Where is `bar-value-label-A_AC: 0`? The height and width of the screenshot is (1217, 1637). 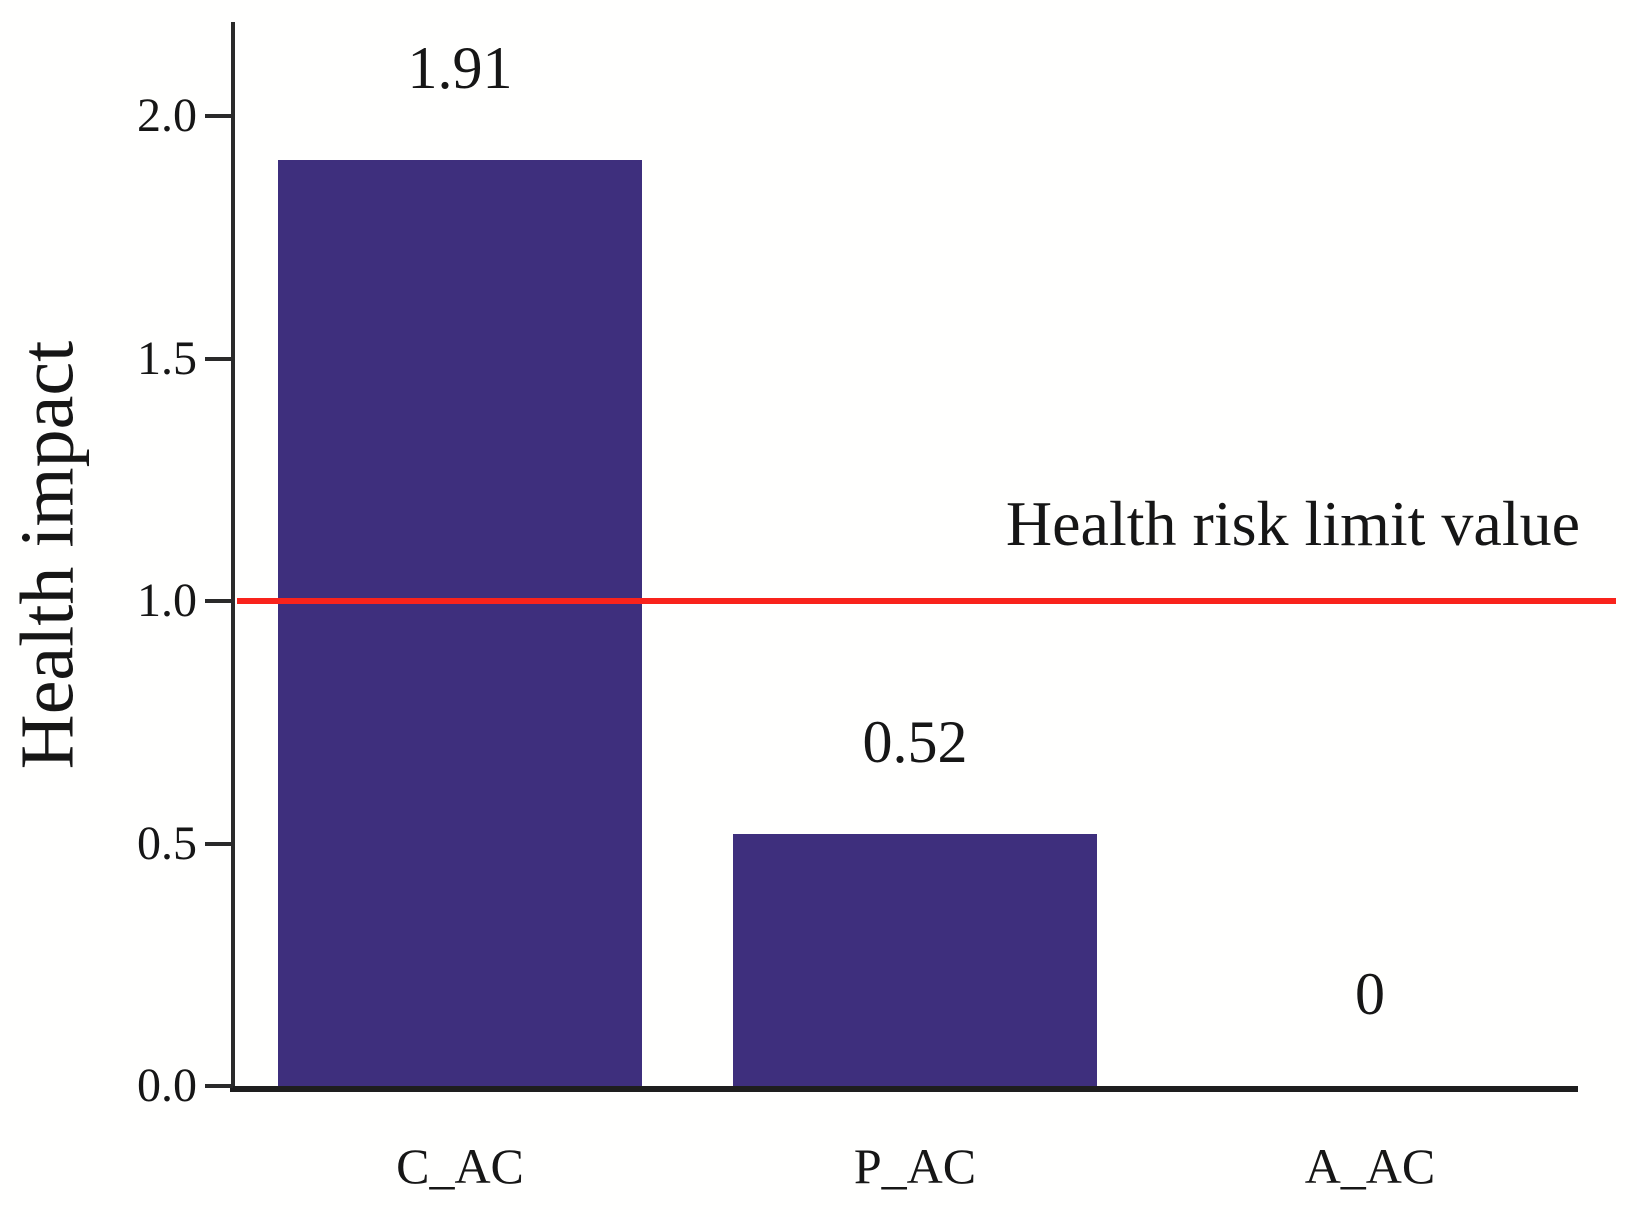 bar-value-label-A_AC: 0 is located at coordinates (1370, 994).